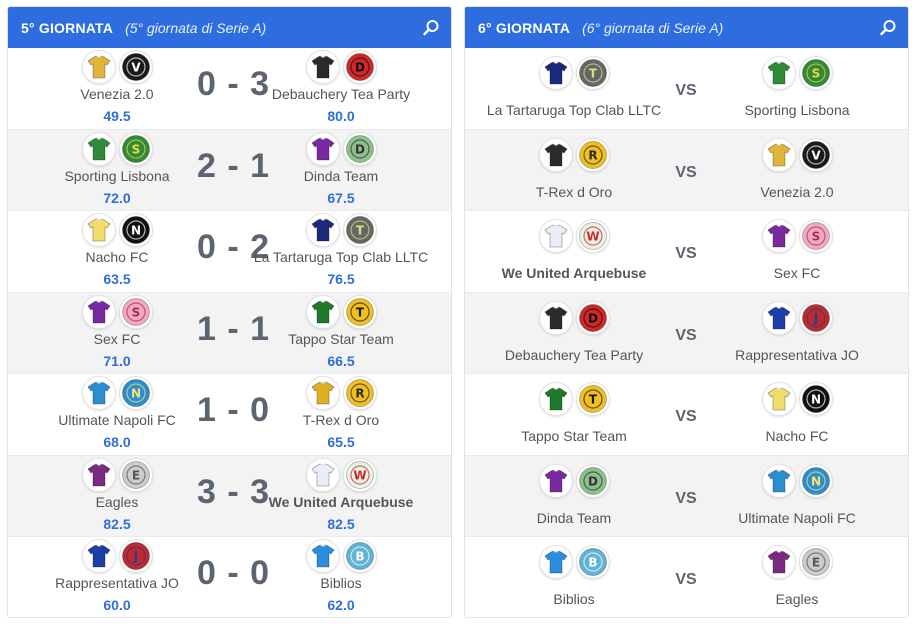 The image size is (915, 635). I want to click on team-away: W We United Arquebuse 82.5, so click(341, 496).